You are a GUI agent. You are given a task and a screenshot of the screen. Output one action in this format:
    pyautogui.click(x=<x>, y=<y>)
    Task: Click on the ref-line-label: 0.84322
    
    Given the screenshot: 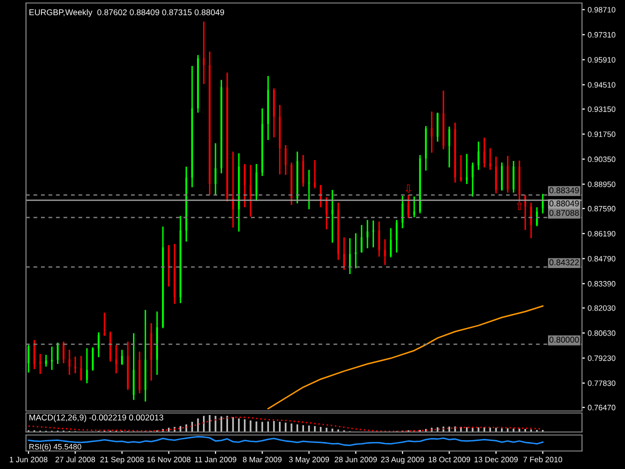 What is the action you would take?
    pyautogui.click(x=564, y=262)
    